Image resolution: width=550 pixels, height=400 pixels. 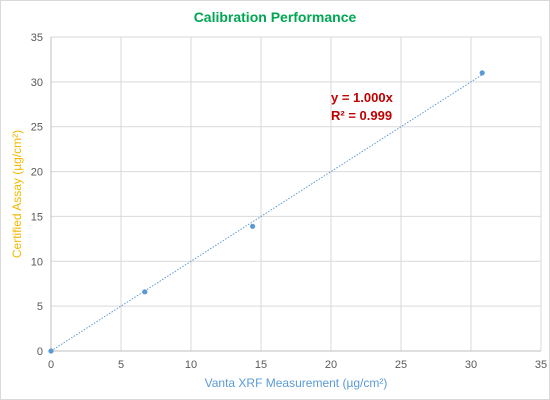 I want to click on y-tick-label: 10, so click(x=37, y=262).